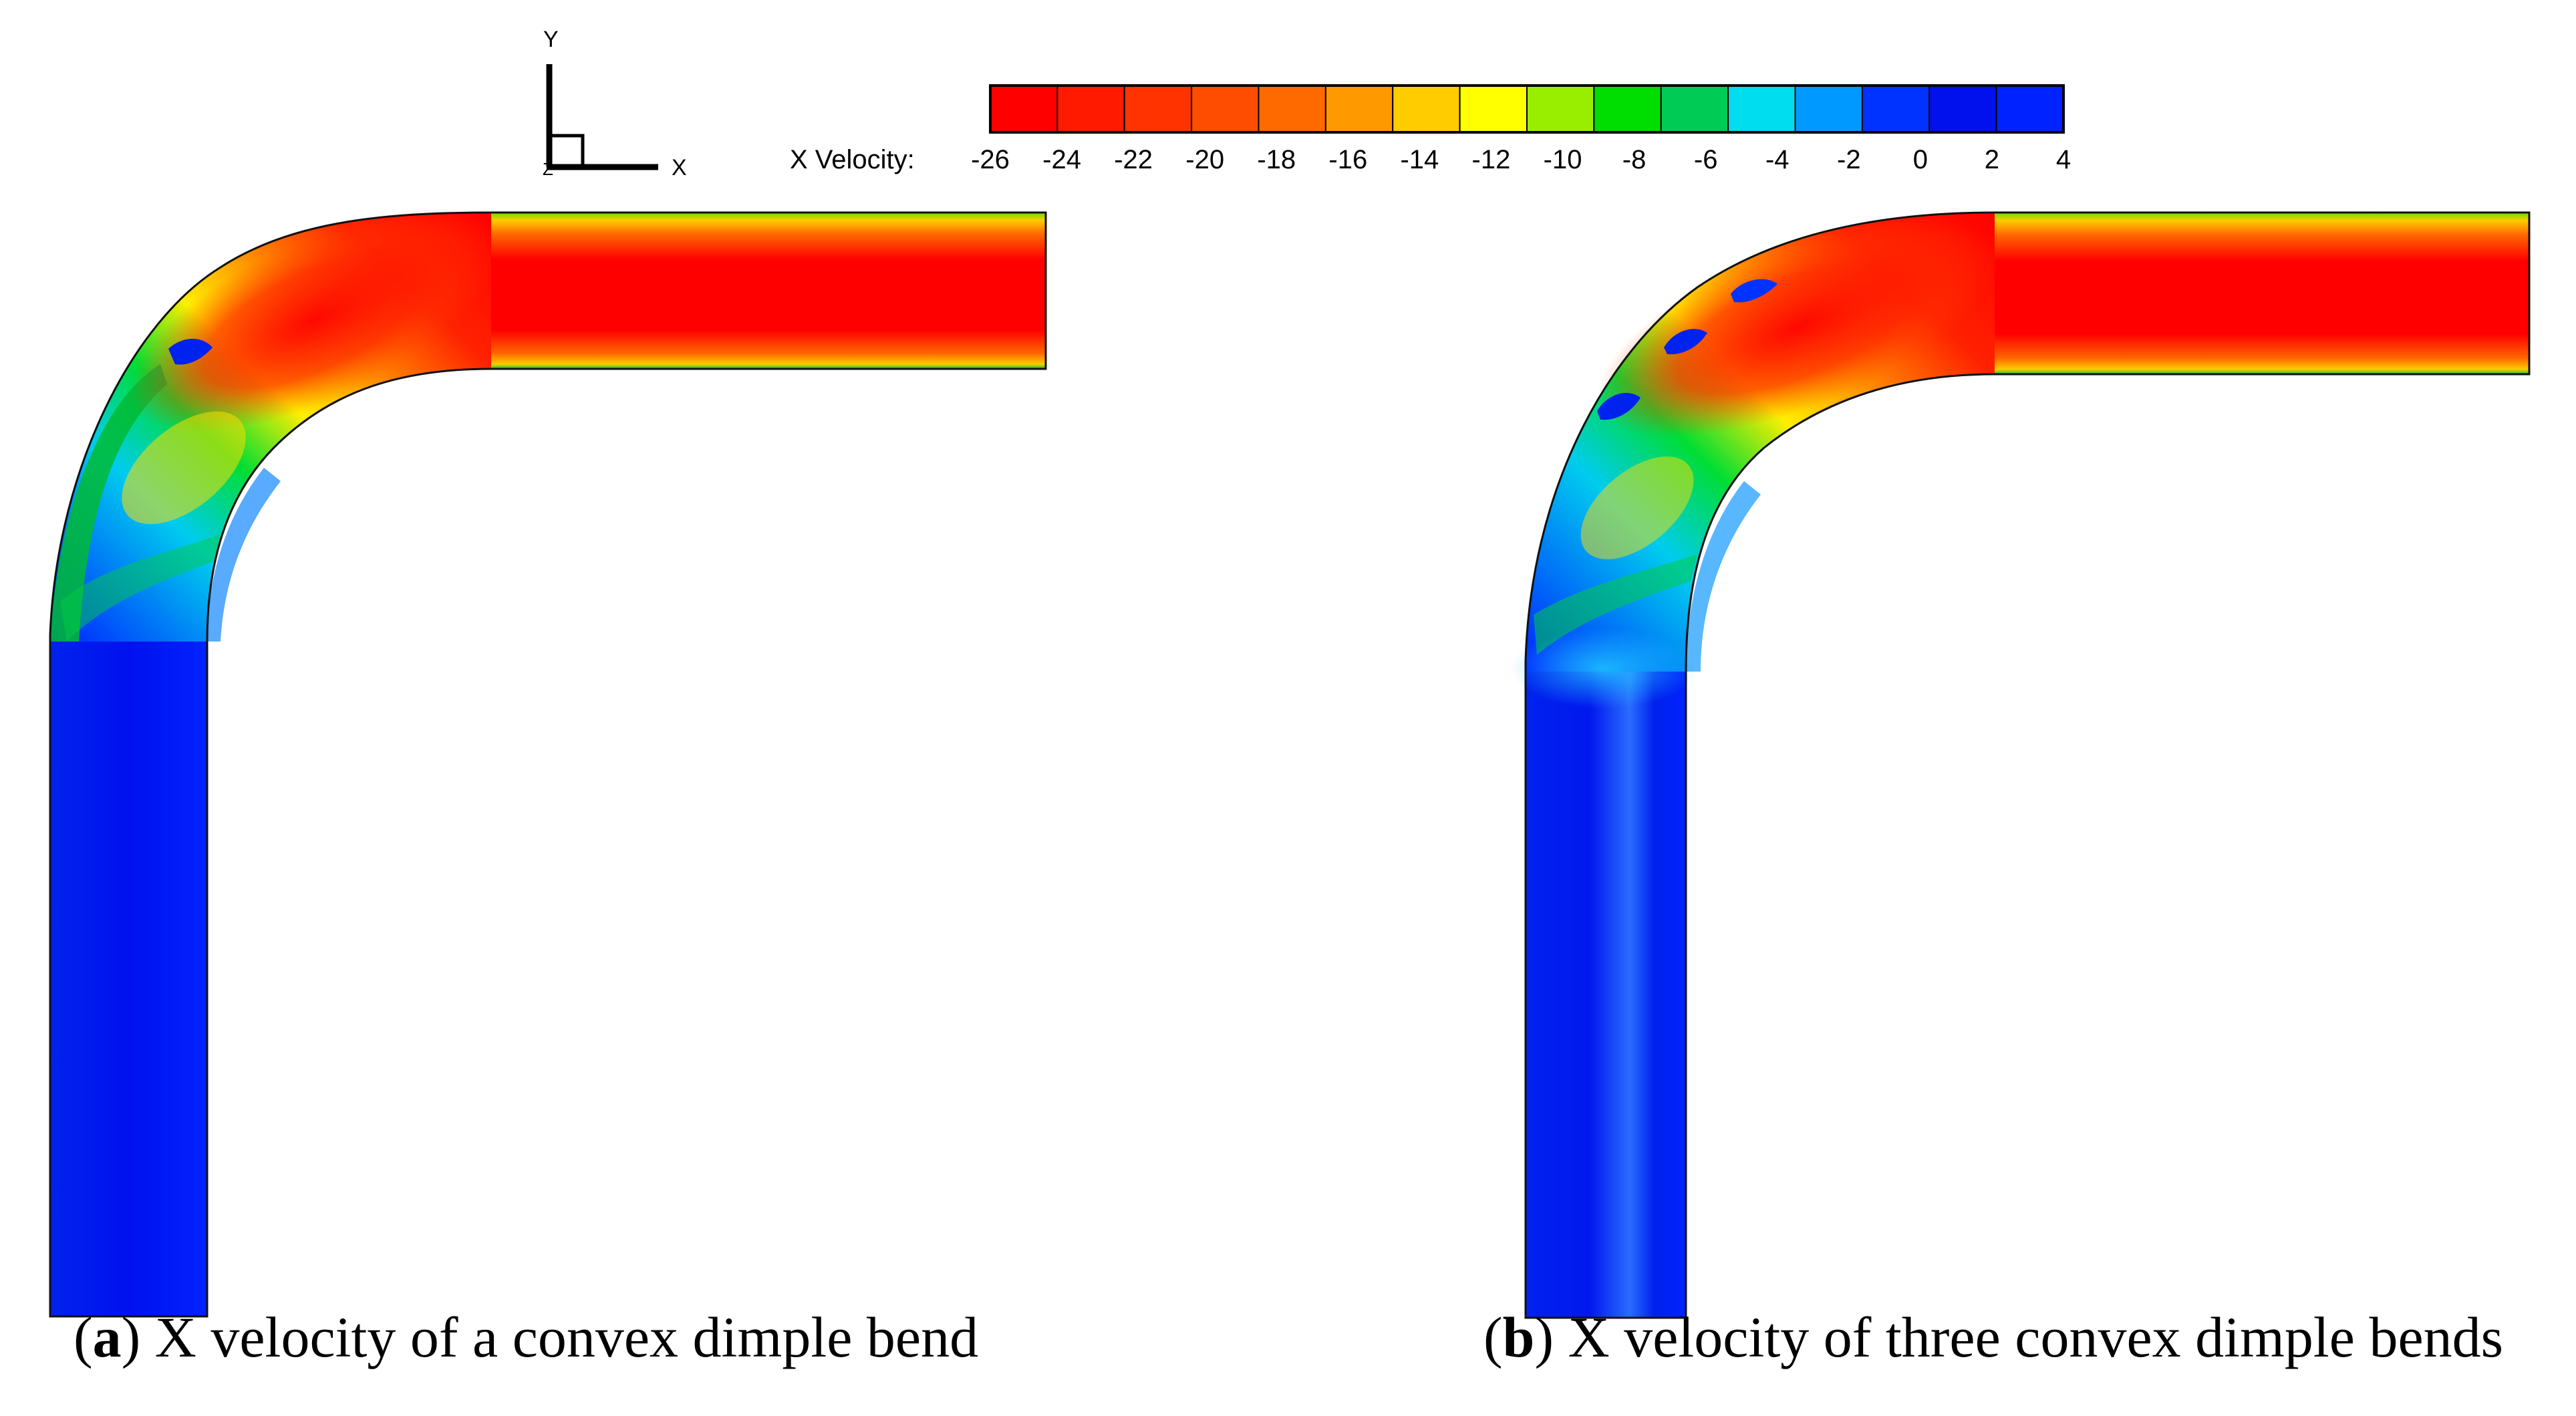 This screenshot has height=1416, width=2576. What do you see at coordinates (1518, 1337) in the screenshot?
I see `caption-b-letter: b` at bounding box center [1518, 1337].